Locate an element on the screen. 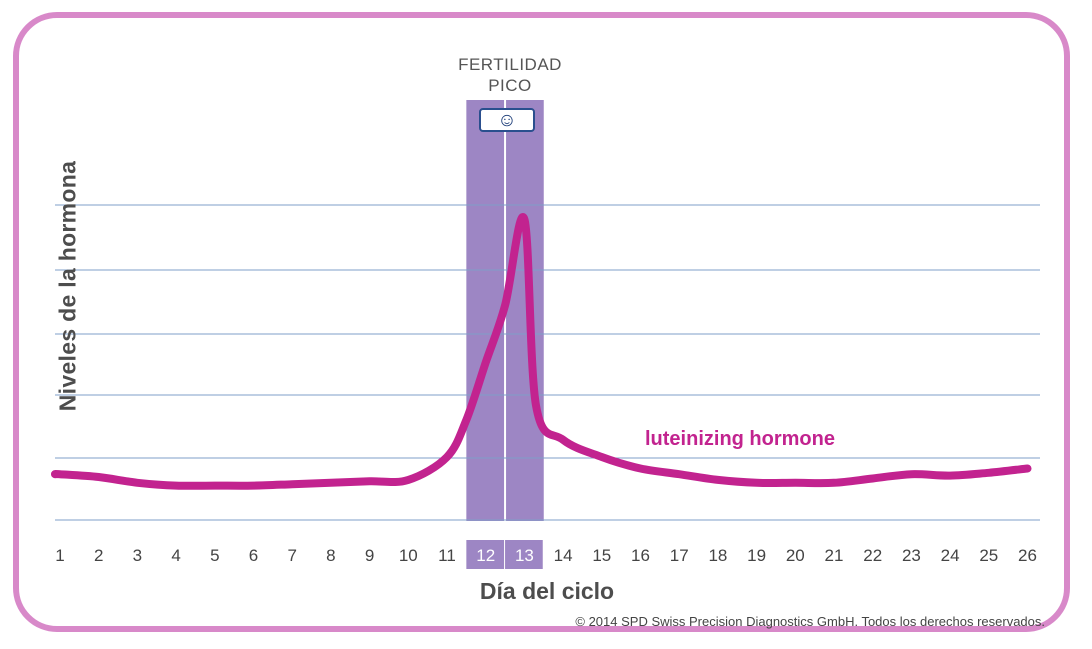 This screenshot has height=649, width=1092. day-12-highlight is located at coordinates (485, 554).